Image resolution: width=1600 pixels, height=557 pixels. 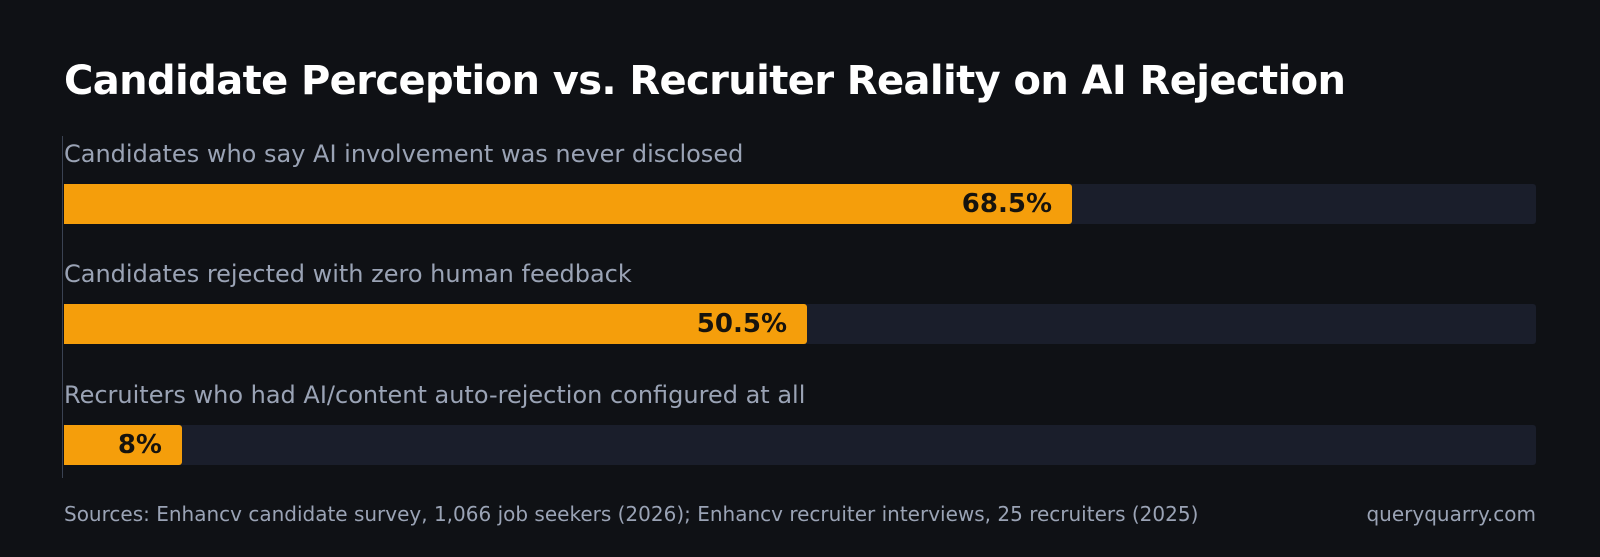 What do you see at coordinates (62, 307) in the screenshot?
I see `category-axis-line` at bounding box center [62, 307].